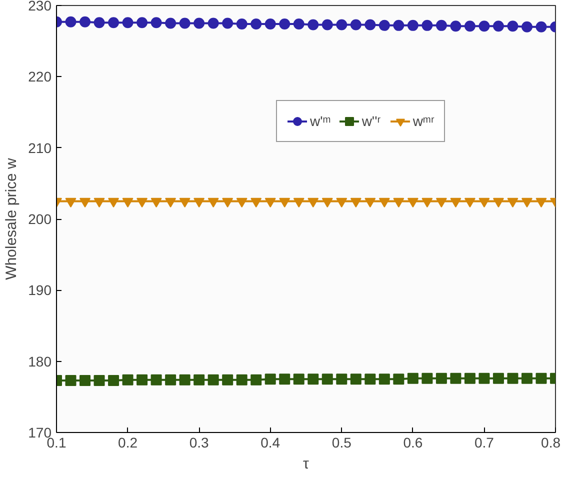 Image resolution: width=568 pixels, height=481 pixels. What do you see at coordinates (40, 290) in the screenshot?
I see `y-tick-label: 190` at bounding box center [40, 290].